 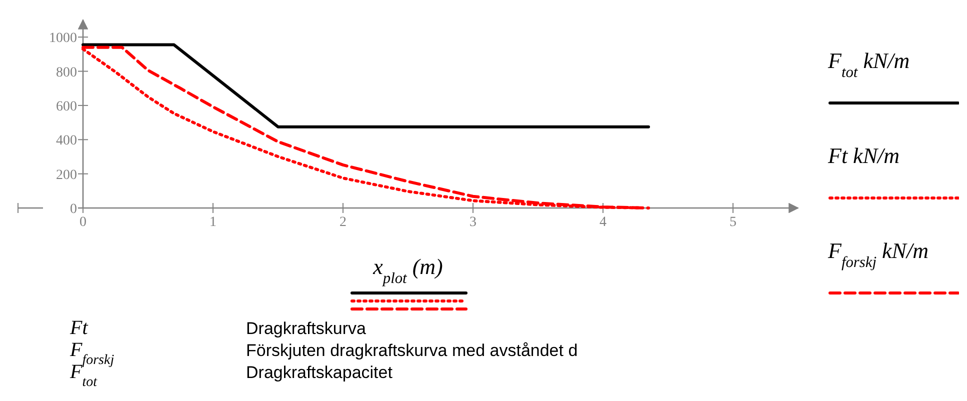 I want to click on y-tick-label: 200, so click(x=66, y=175).